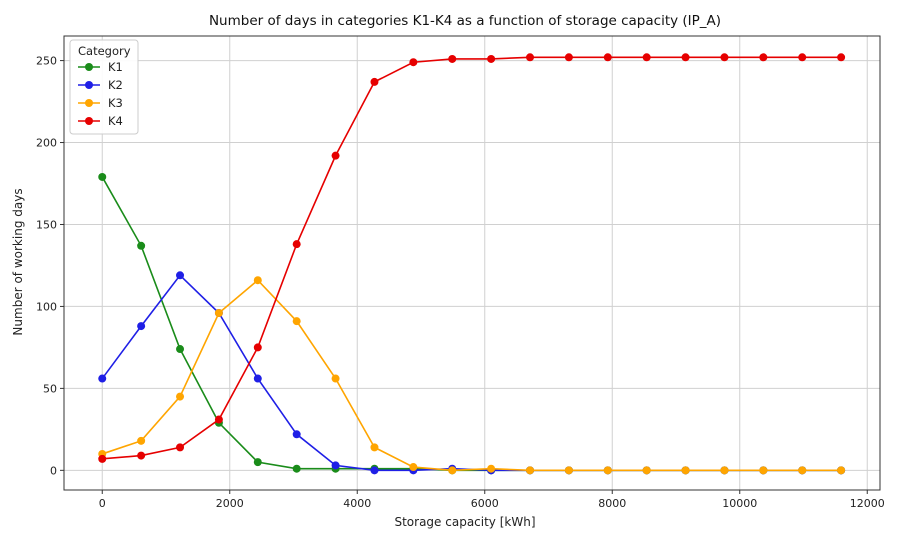 The height and width of the screenshot is (540, 897). What do you see at coordinates (100, 121) in the screenshot?
I see `legend-item-k4: K4` at bounding box center [100, 121].